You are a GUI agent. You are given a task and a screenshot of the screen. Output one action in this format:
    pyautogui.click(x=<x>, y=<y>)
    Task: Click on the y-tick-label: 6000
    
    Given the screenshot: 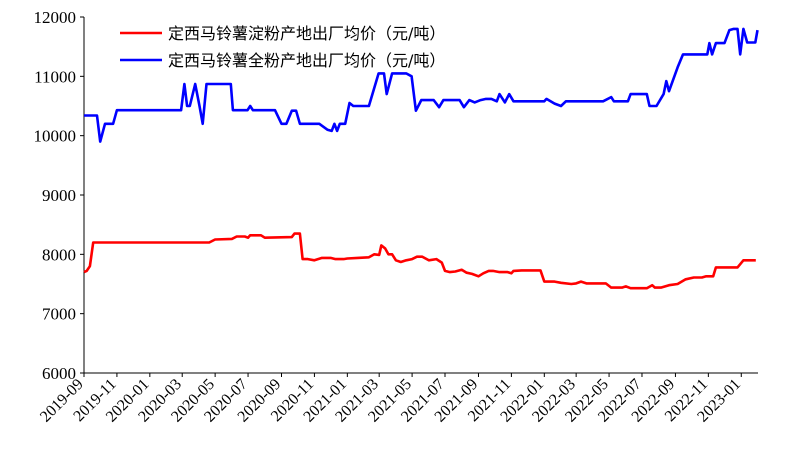 What is the action you would take?
    pyautogui.click(x=59, y=373)
    